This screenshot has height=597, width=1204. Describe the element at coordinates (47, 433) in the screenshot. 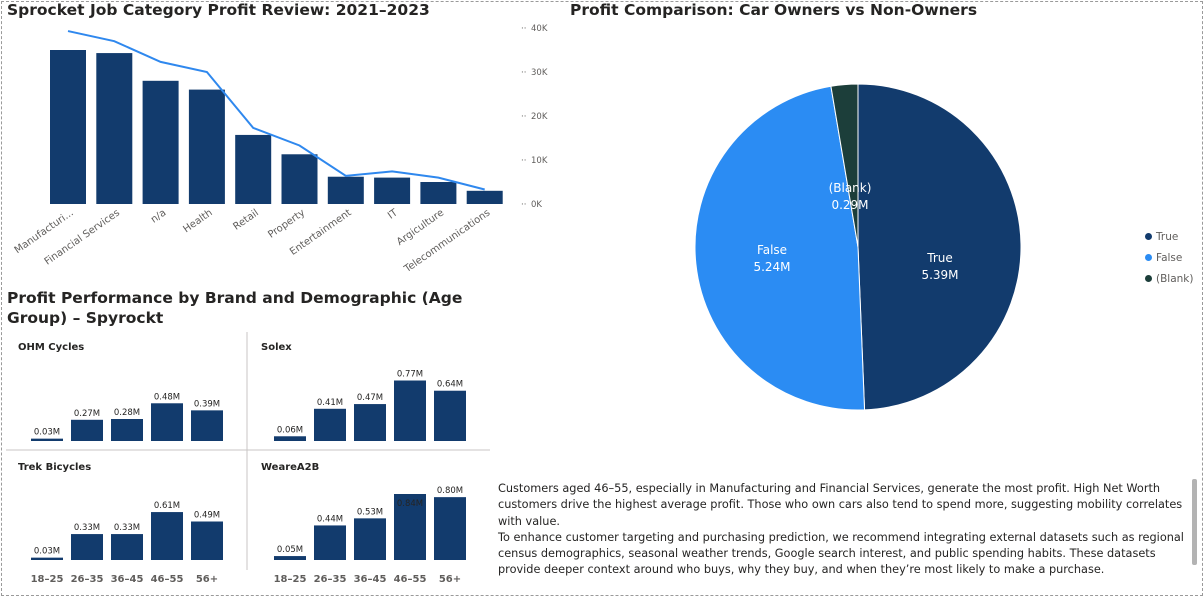

I see `bar-data-label: 0.03M` at that location.